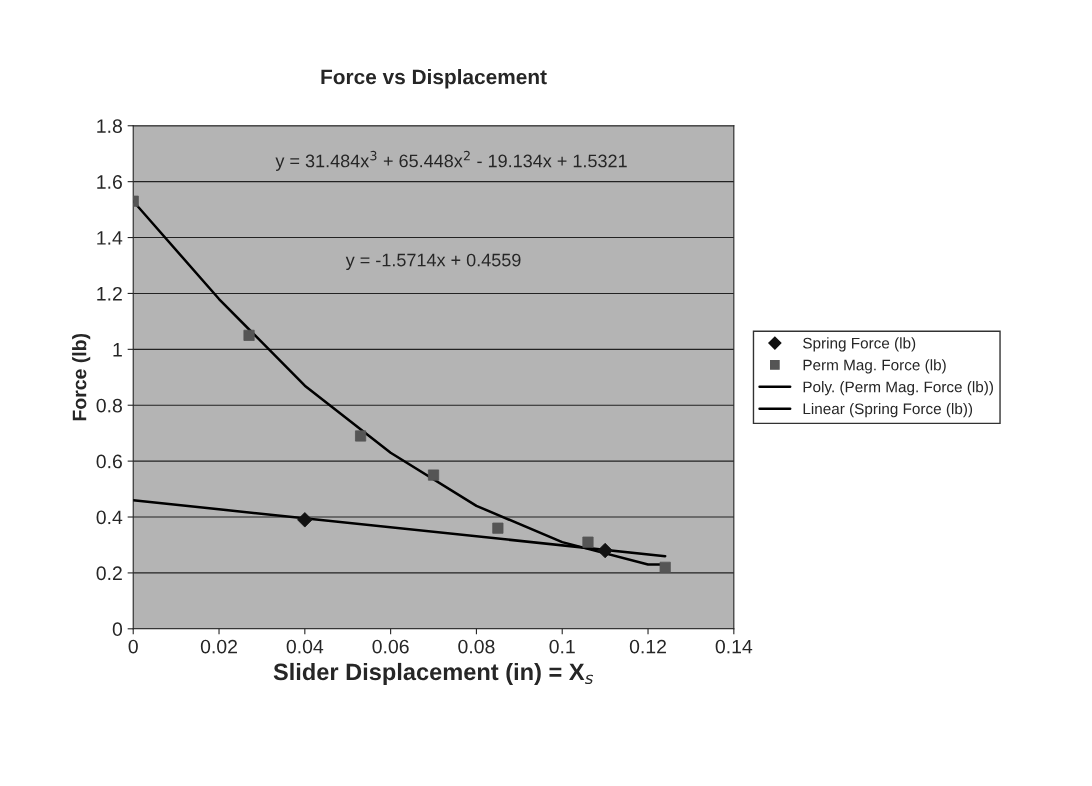 The image size is (1092, 786). What do you see at coordinates (859, 344) in the screenshot?
I see `legend-label: Spring Force (lb)` at bounding box center [859, 344].